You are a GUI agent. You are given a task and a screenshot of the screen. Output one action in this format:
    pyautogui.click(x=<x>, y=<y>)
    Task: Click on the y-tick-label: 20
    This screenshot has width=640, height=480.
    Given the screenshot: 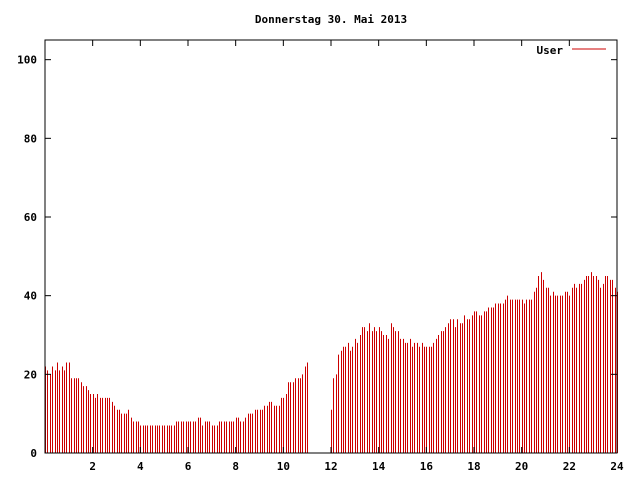 What is the action you would take?
    pyautogui.click(x=30, y=374)
    